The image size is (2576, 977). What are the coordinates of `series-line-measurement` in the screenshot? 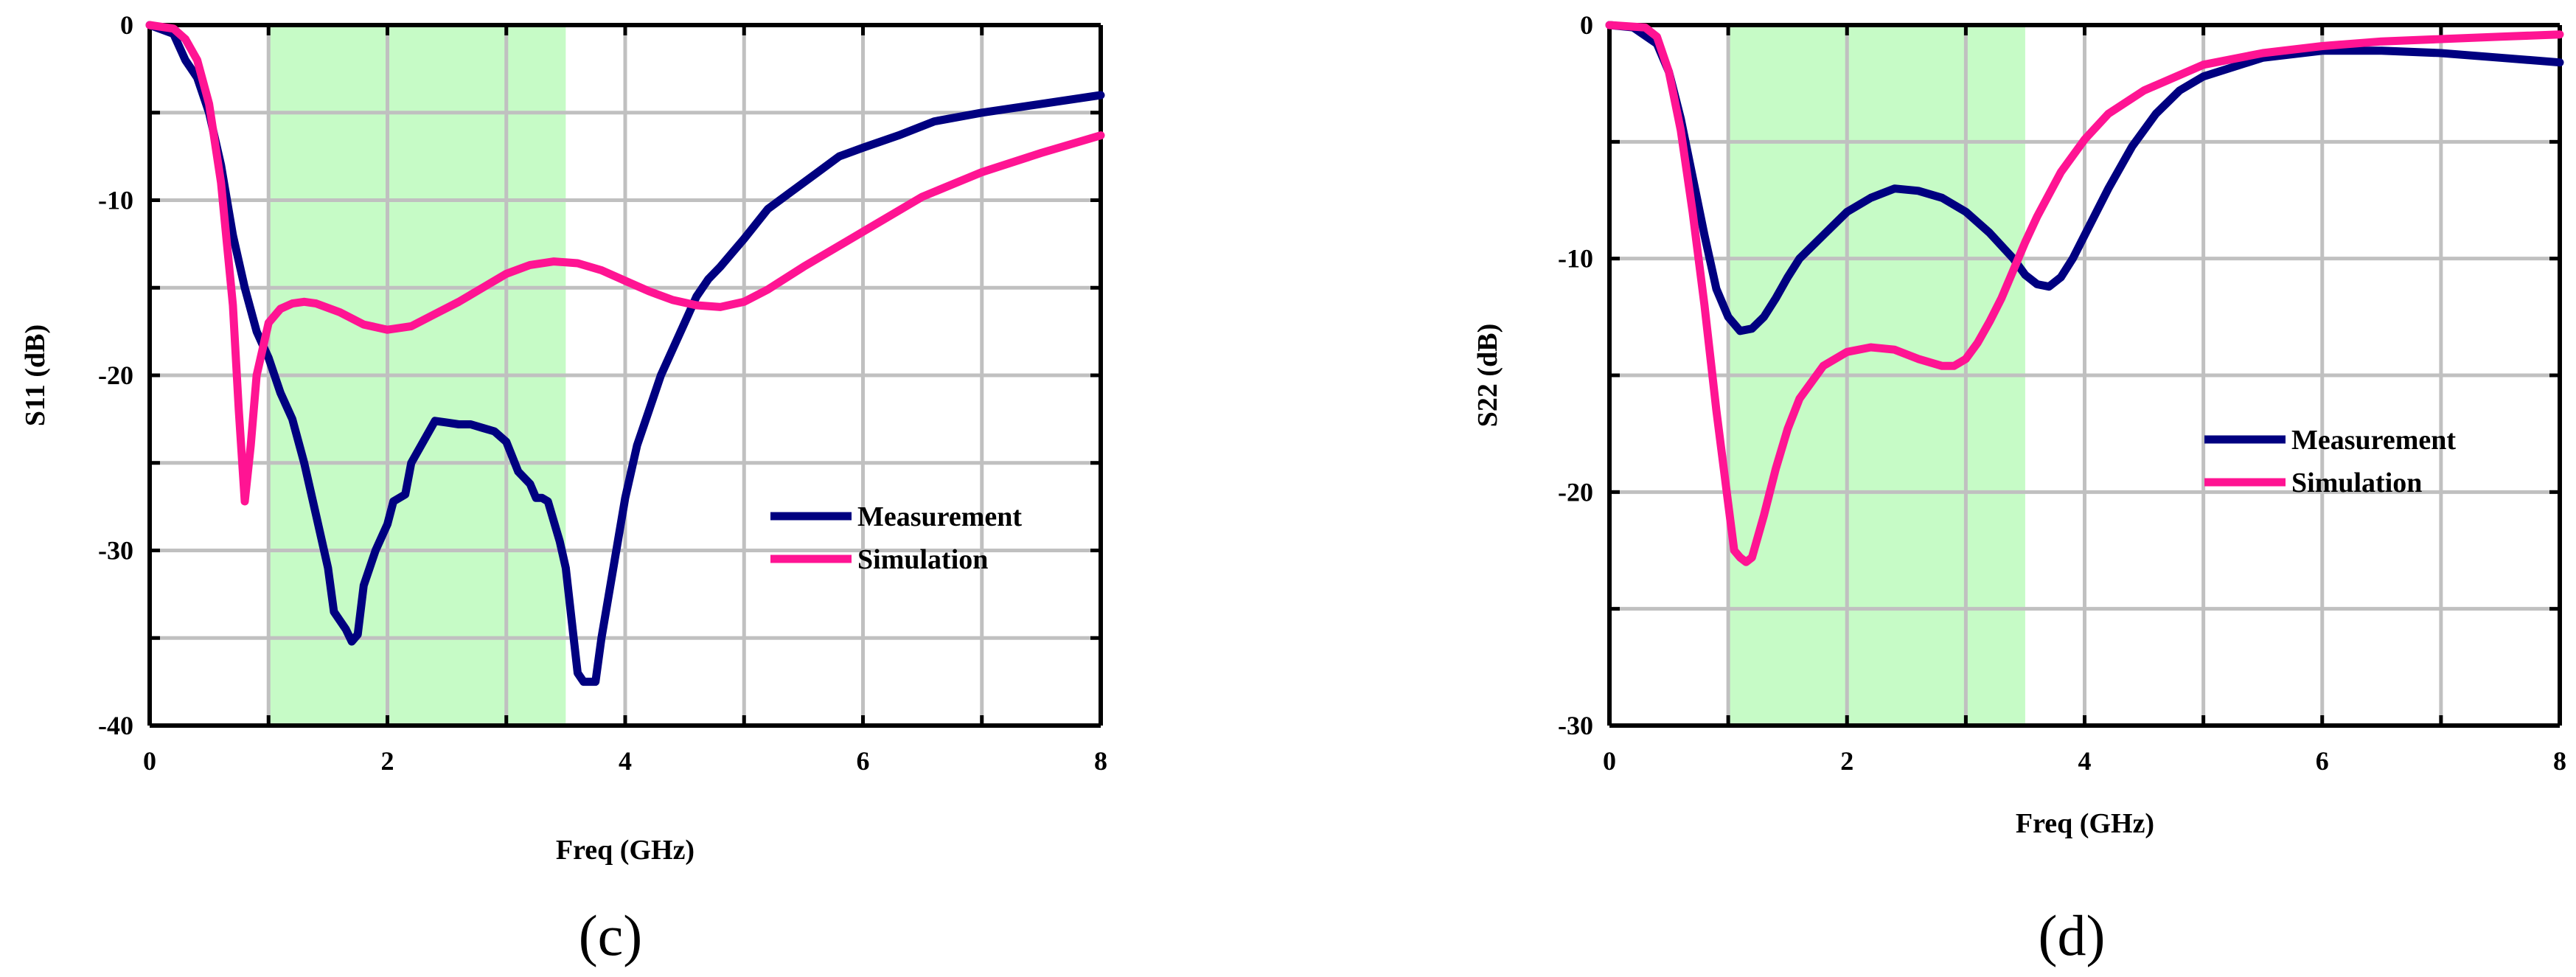 It's located at (2084, 178).